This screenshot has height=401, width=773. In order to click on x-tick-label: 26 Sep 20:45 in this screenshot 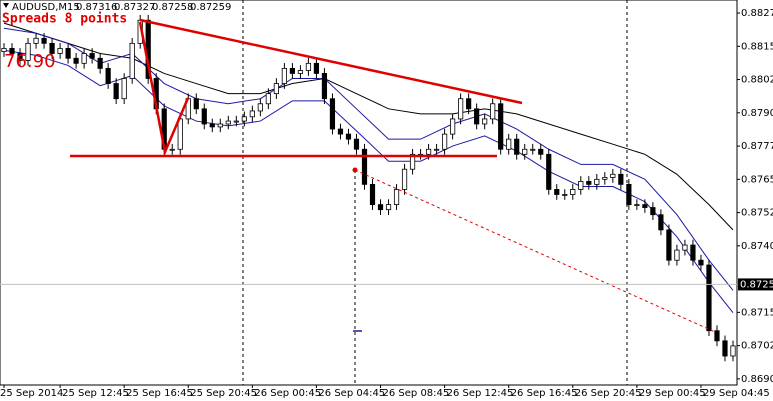, I will do `click(608, 393)`.